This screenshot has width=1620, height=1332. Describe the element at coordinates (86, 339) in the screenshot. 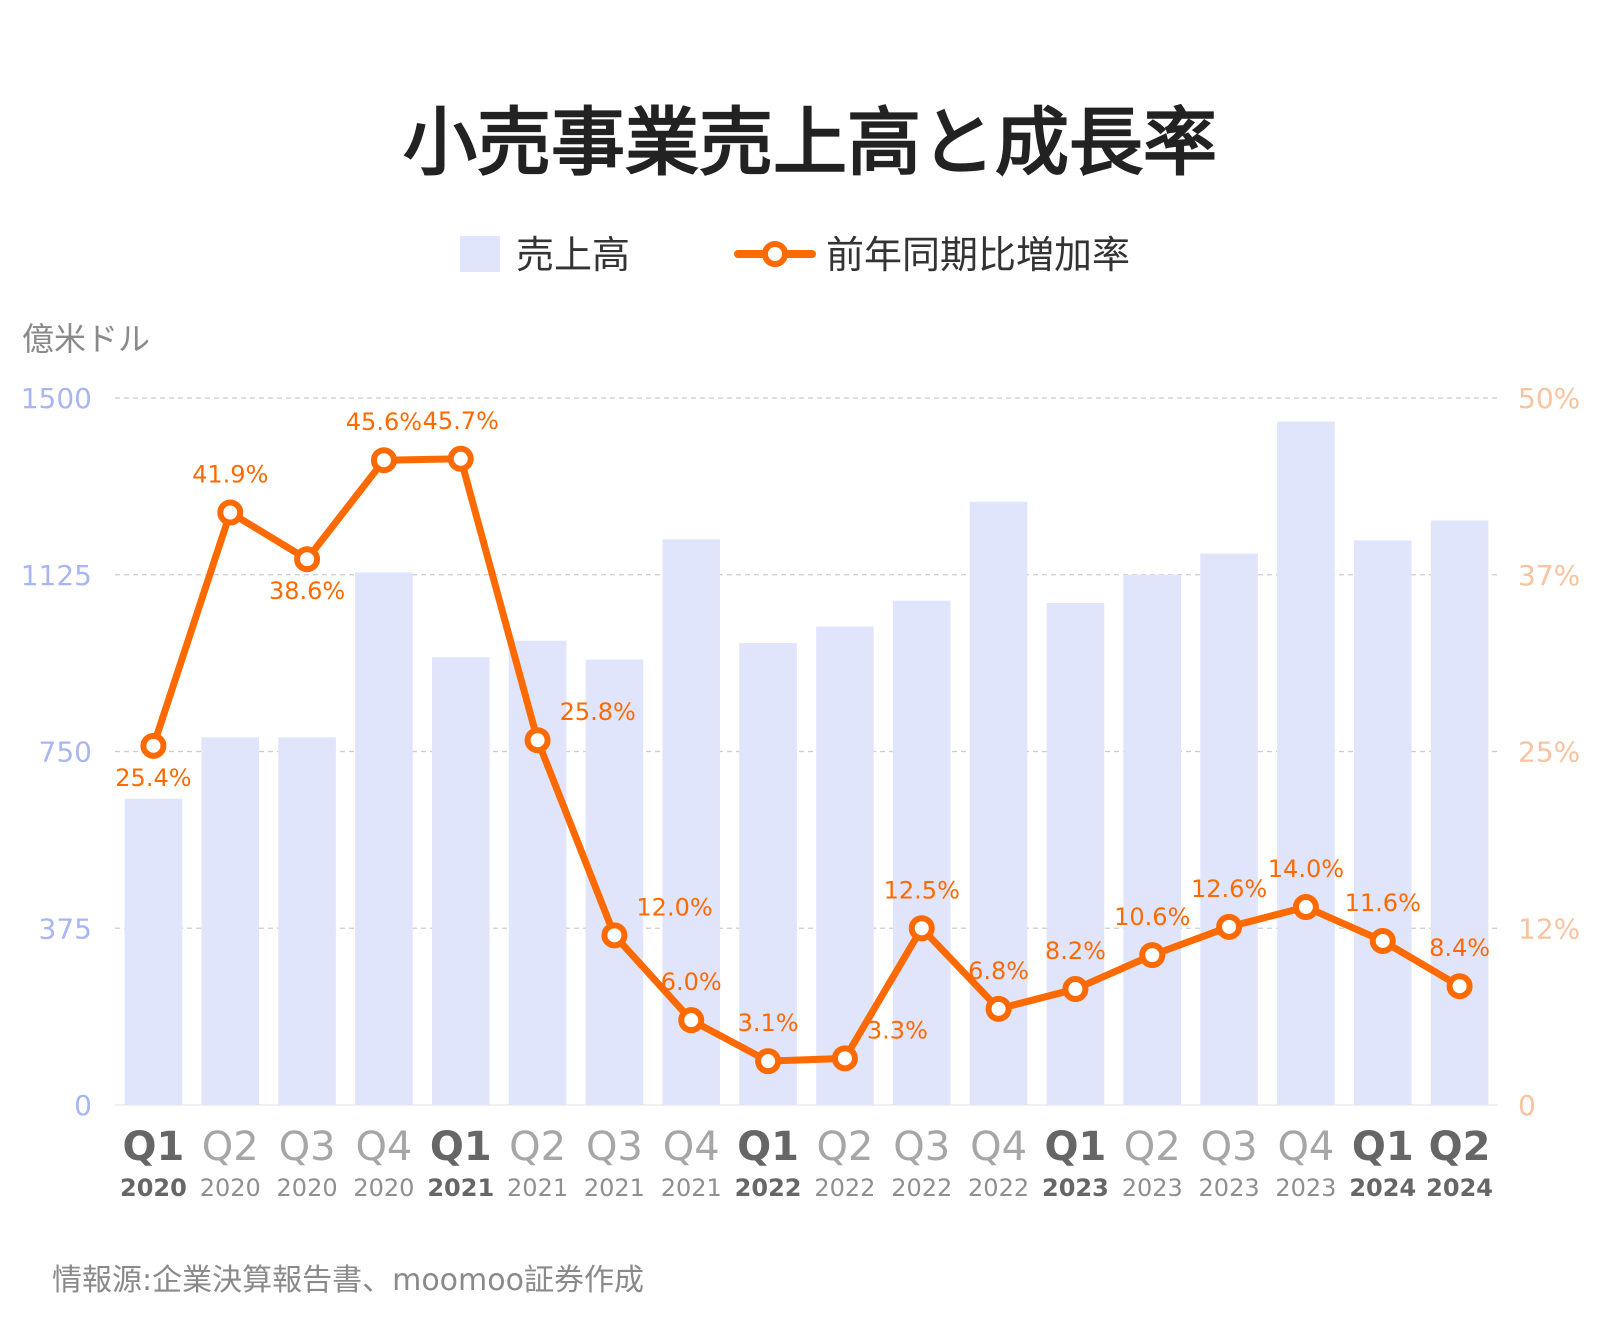

I see `y-axis-unit-label: 億米ドル` at that location.